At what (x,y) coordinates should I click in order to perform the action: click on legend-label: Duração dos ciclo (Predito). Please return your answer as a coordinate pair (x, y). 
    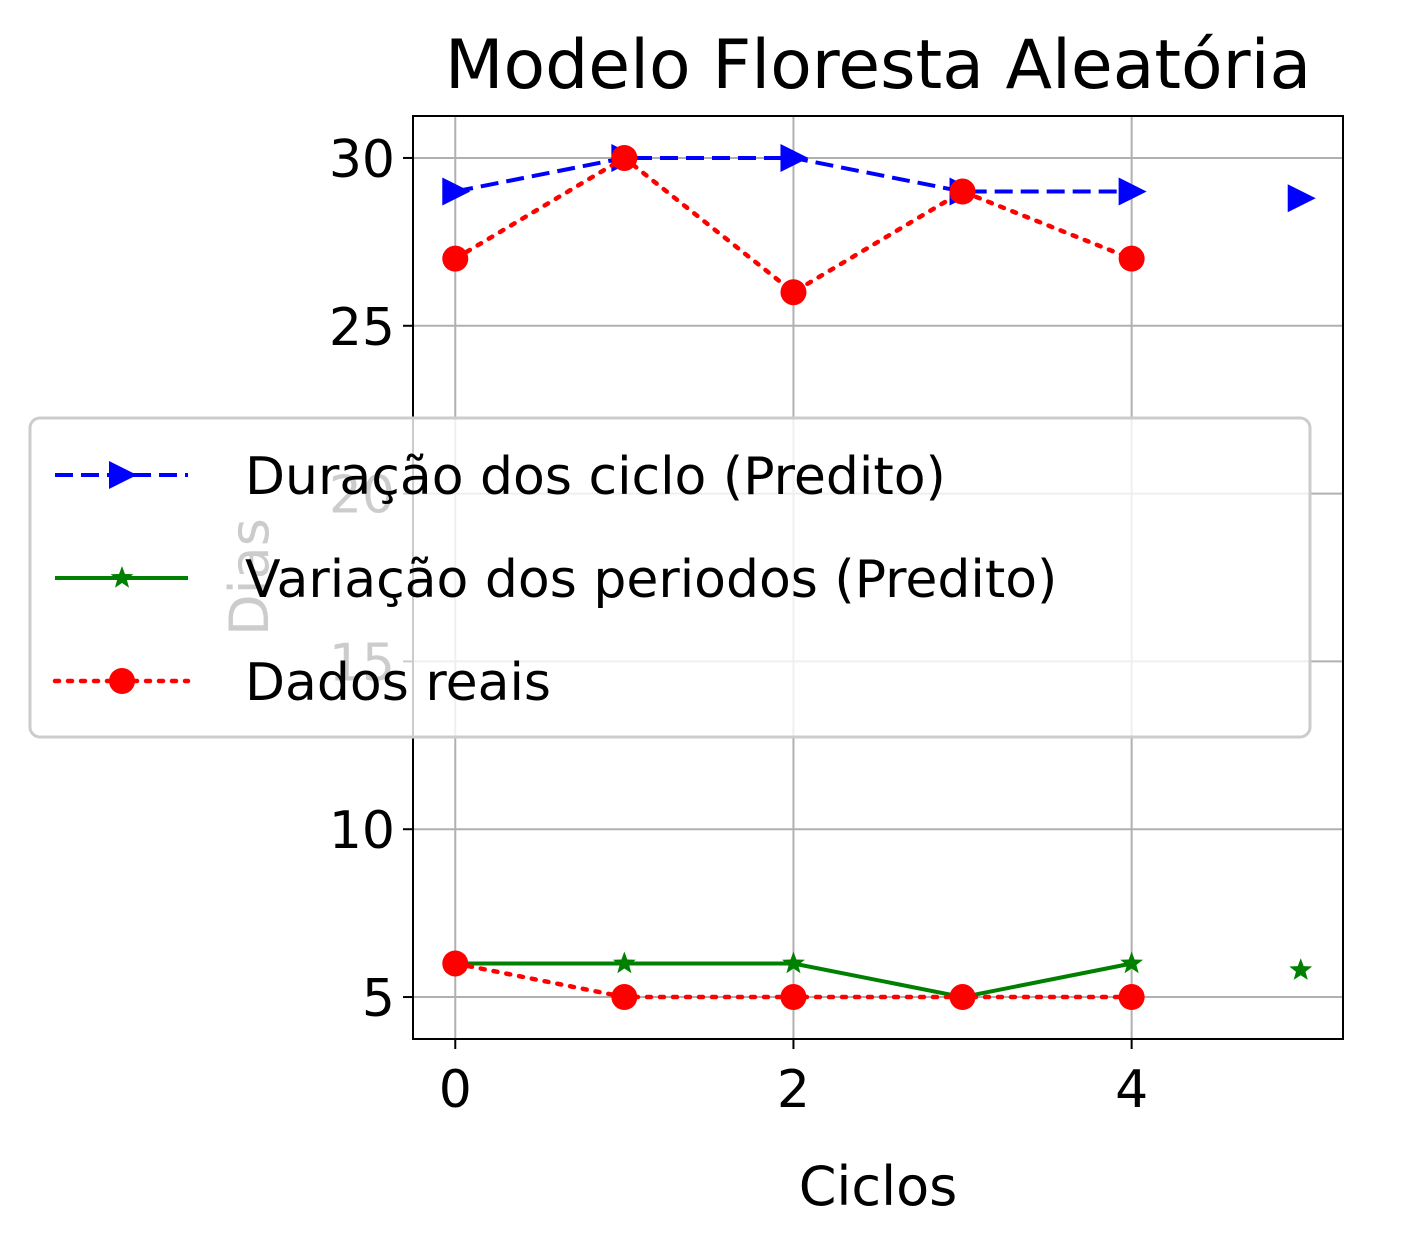
    Looking at the image, I should click on (595, 477).